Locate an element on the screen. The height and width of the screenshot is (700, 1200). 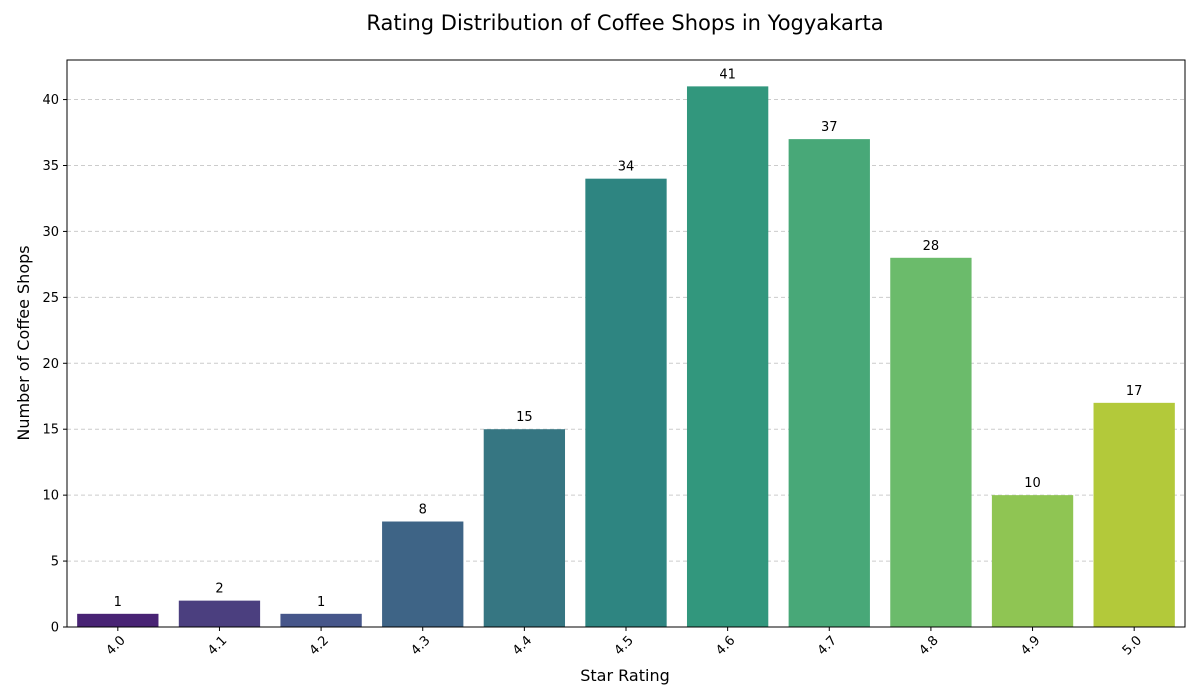
y-tick-label: 10 is located at coordinates (50, 496).